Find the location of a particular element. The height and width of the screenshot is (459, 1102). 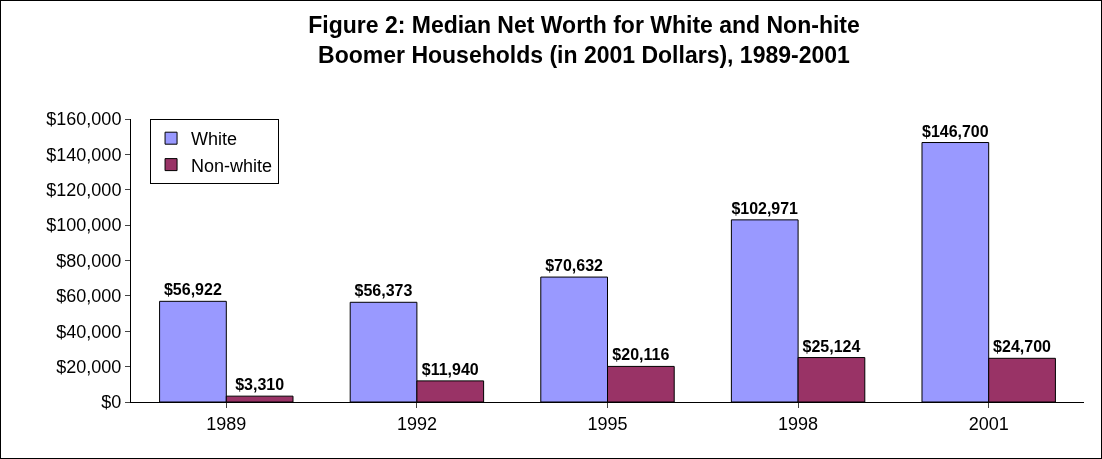

data-label: $25,124 is located at coordinates (831, 346).